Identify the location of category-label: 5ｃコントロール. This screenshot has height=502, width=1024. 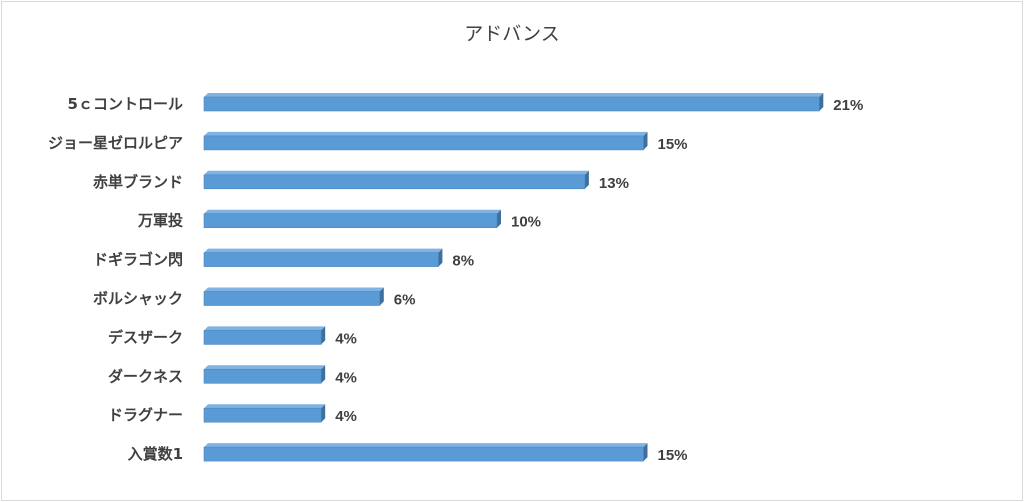
(125, 104).